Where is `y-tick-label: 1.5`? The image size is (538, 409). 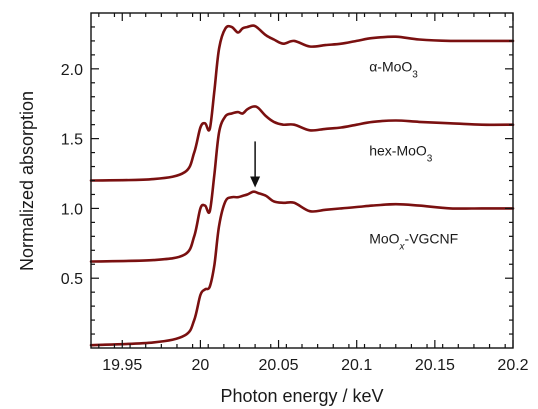
y-tick-label: 1.5 is located at coordinates (72, 140).